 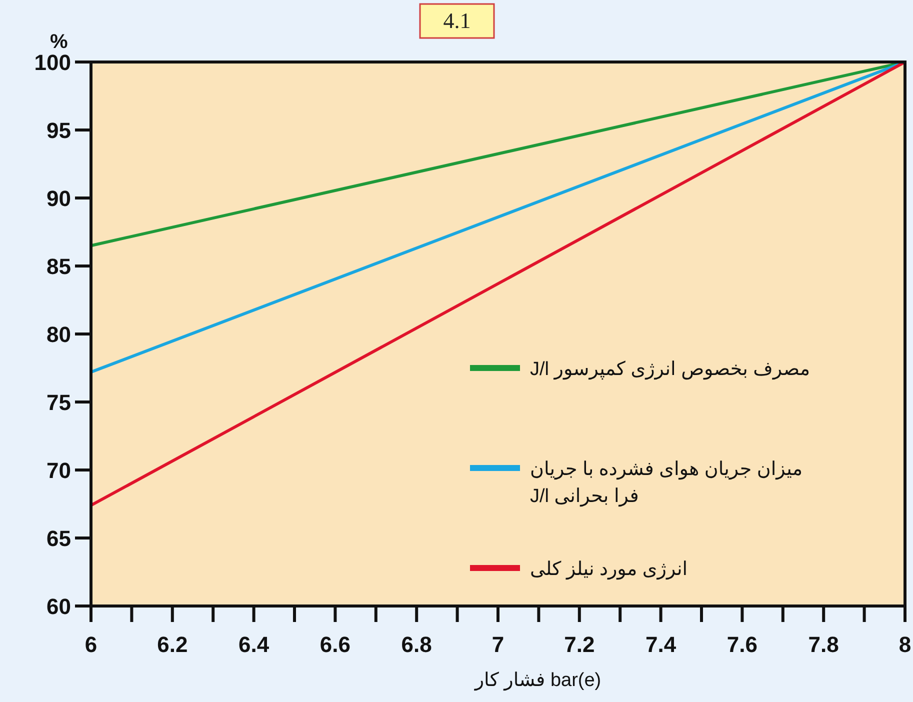 What do you see at coordinates (666, 483) in the screenshot?
I see `legend-label: میزان جریان هوای فشرده با جریان فرا بحرانی J/l` at bounding box center [666, 483].